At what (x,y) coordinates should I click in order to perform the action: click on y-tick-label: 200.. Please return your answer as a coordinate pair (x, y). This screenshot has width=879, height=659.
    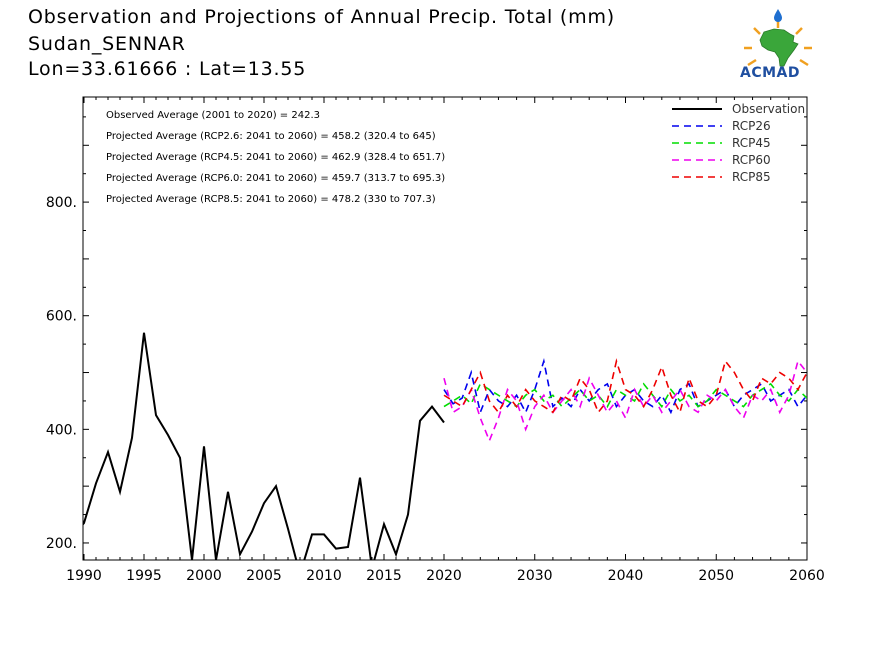
    Looking at the image, I should click on (61, 544).